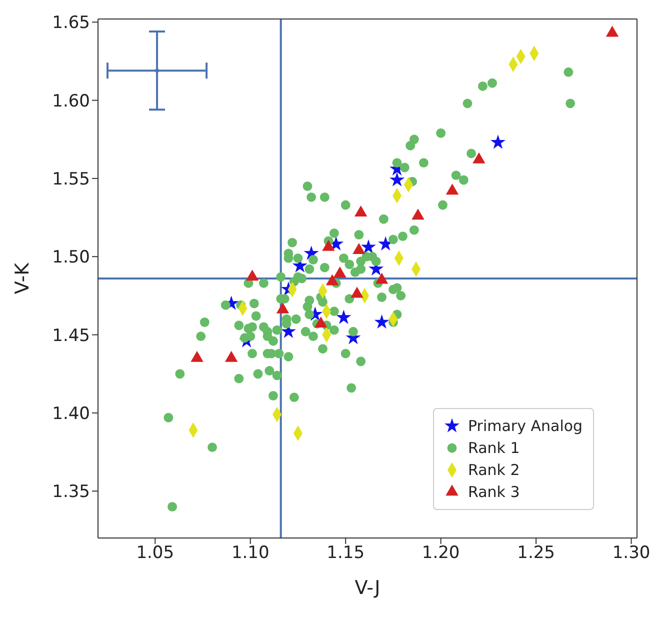  What do you see at coordinates (631, 553) in the screenshot?
I see `x-tick-label: 1.30` at bounding box center [631, 553].